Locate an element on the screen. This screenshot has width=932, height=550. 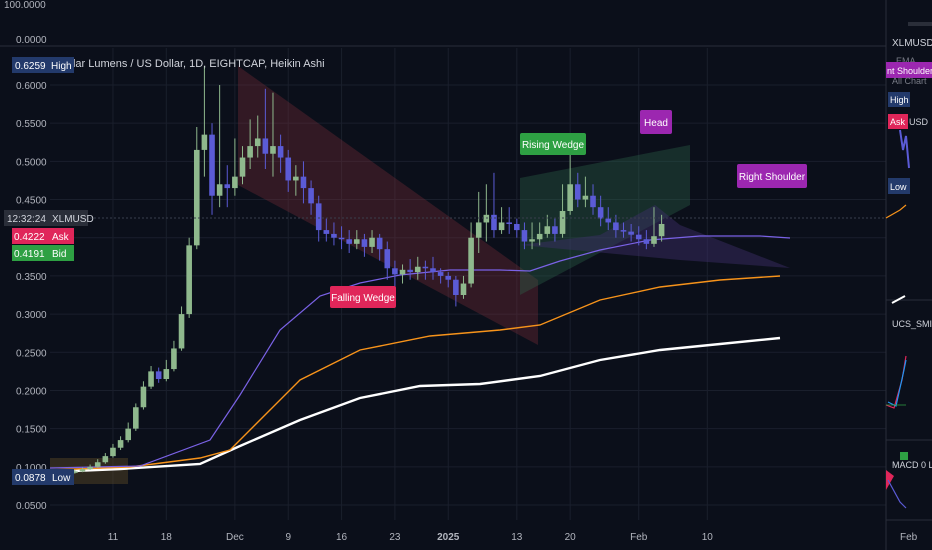
mini-macd-label: MACD 0 L is located at coordinates (912, 465).